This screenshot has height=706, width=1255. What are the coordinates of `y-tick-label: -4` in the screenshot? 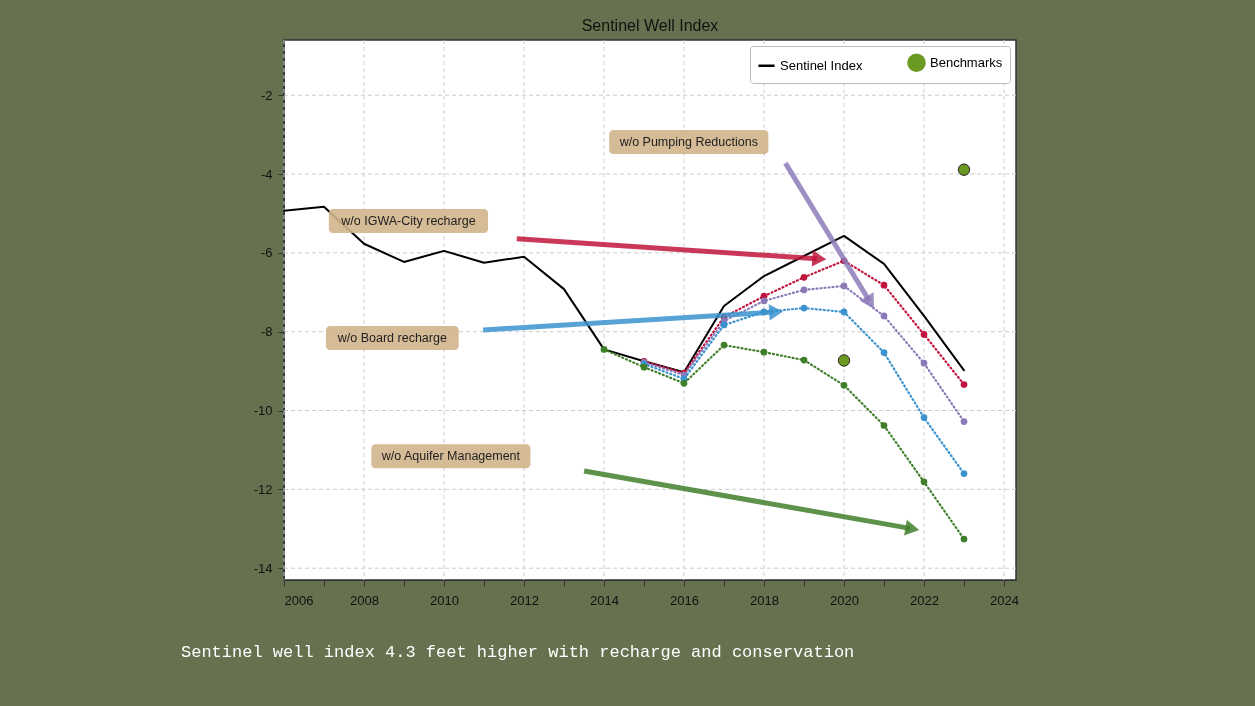 It's located at (266, 174).